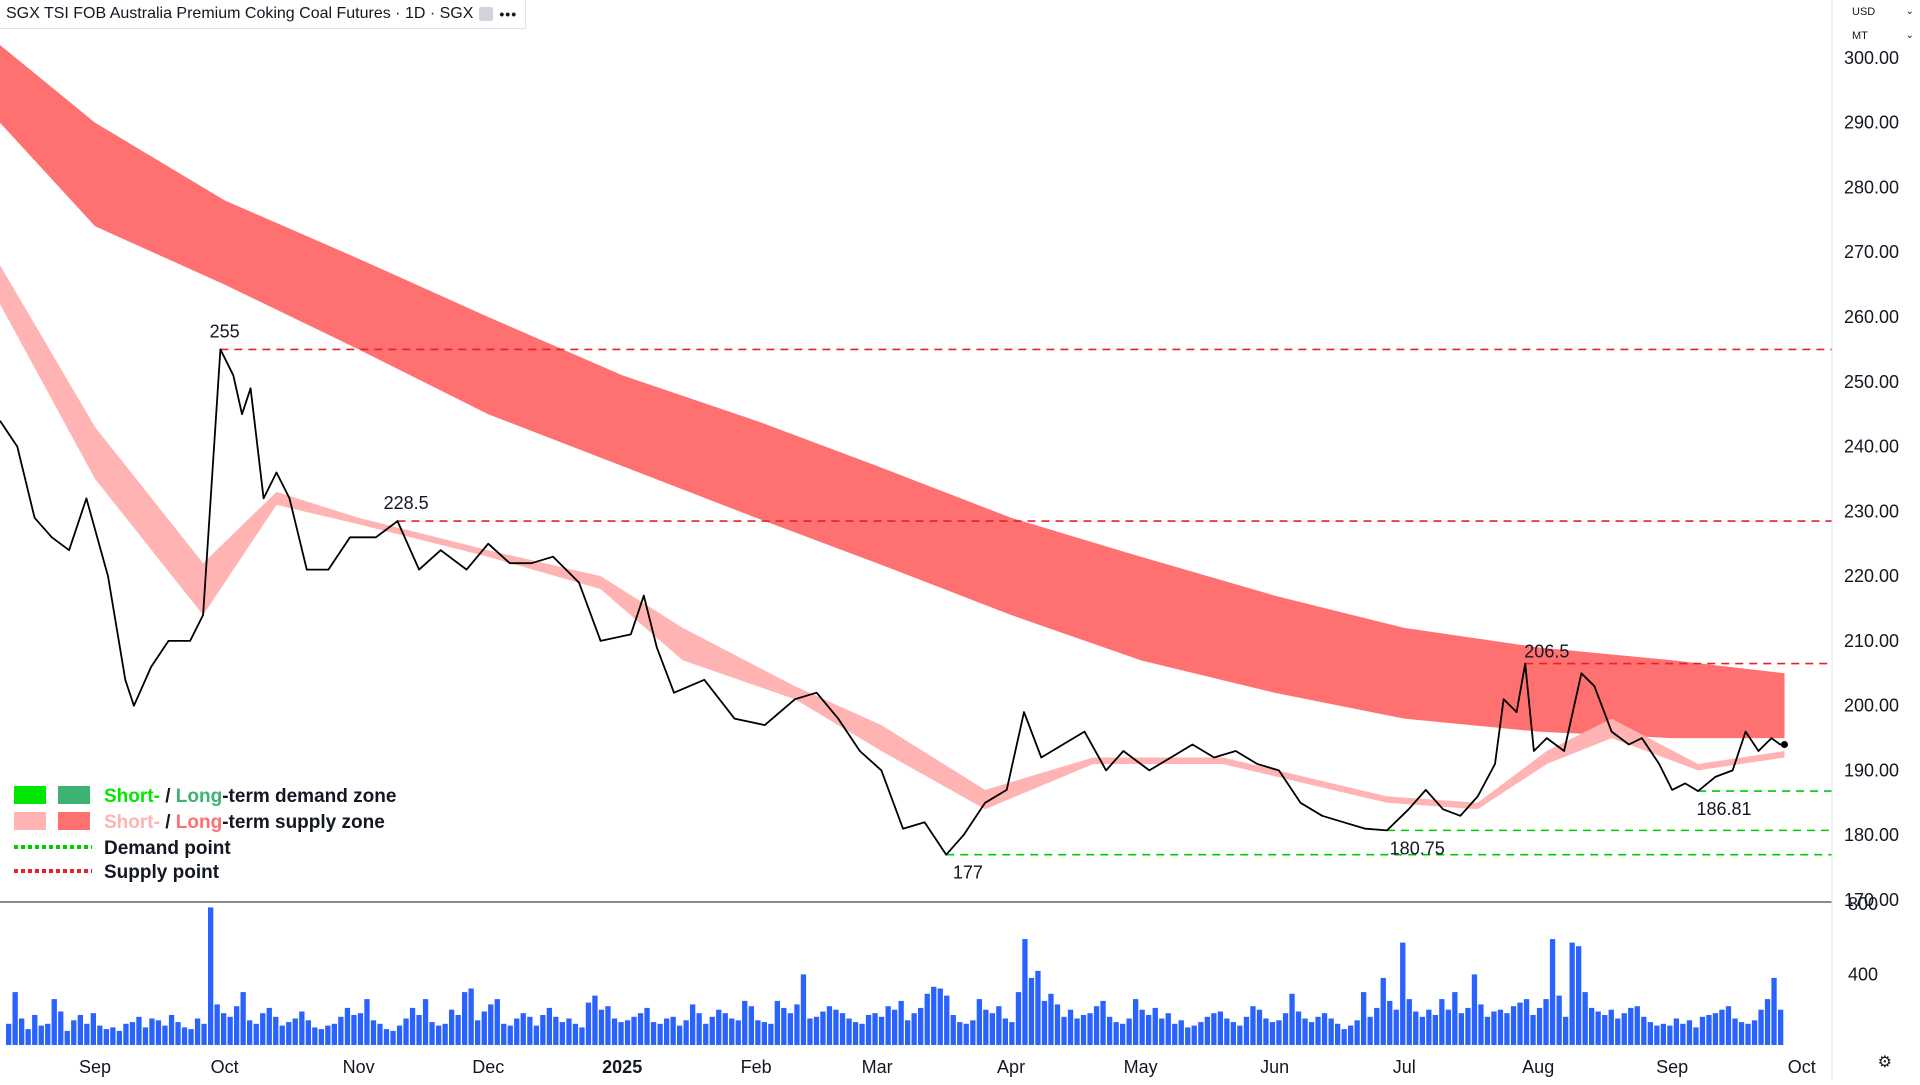 The width and height of the screenshot is (1920, 1085). What do you see at coordinates (1871, 576) in the screenshot?
I see `price-tick-label: 220.00` at bounding box center [1871, 576].